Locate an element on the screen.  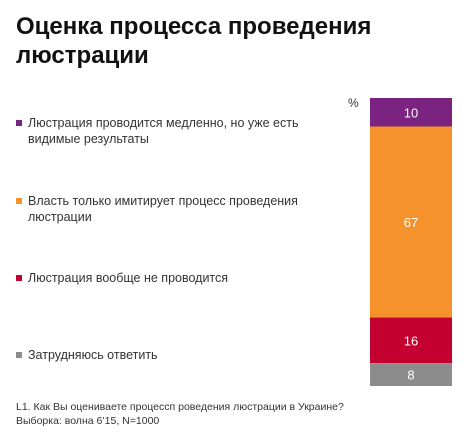
data-label-1: 67 is located at coordinates (411, 222).